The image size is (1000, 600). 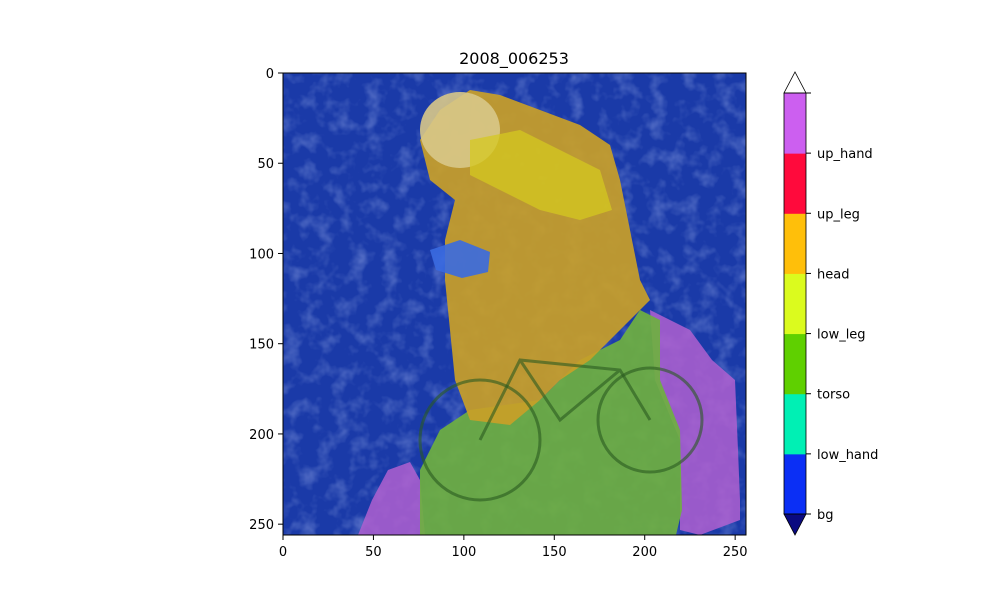 What do you see at coordinates (554, 552) in the screenshot?
I see `x-tick-label: 150` at bounding box center [554, 552].